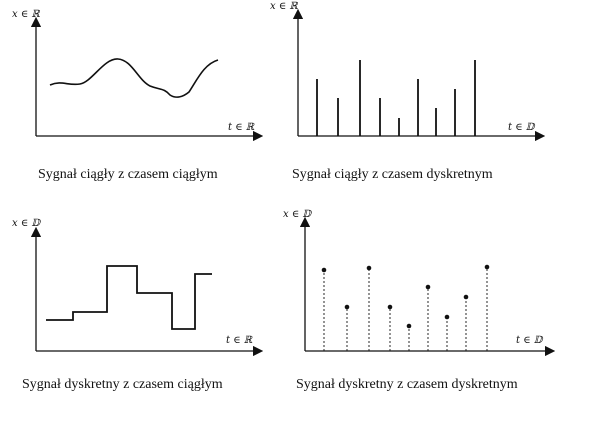 The image size is (605, 422). Describe the element at coordinates (407, 384) in the screenshot. I see `caption: Sygnał dyskretny z czasem dyskretnym` at that location.